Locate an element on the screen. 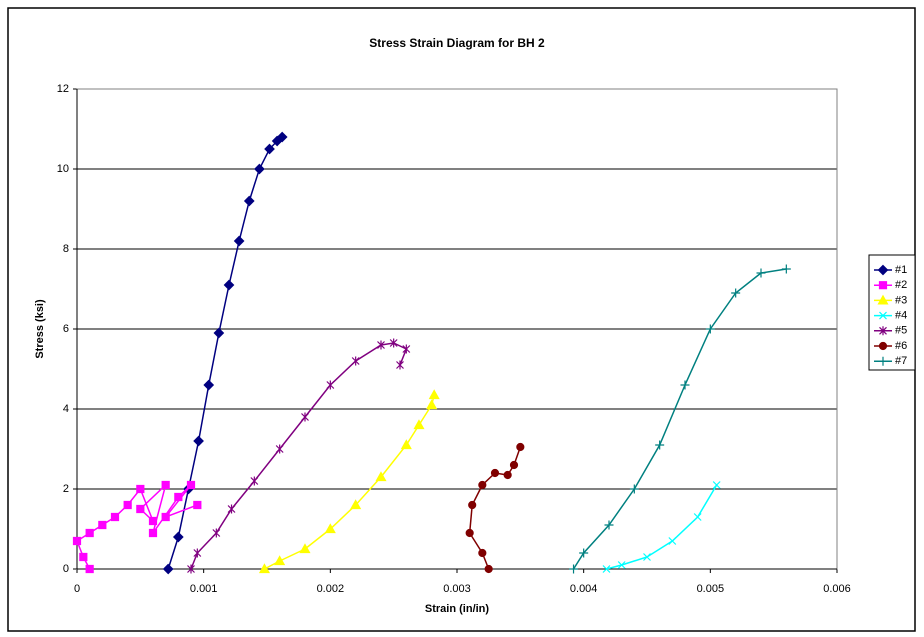  y-tick-label: 12 is located at coordinates (63, 89).